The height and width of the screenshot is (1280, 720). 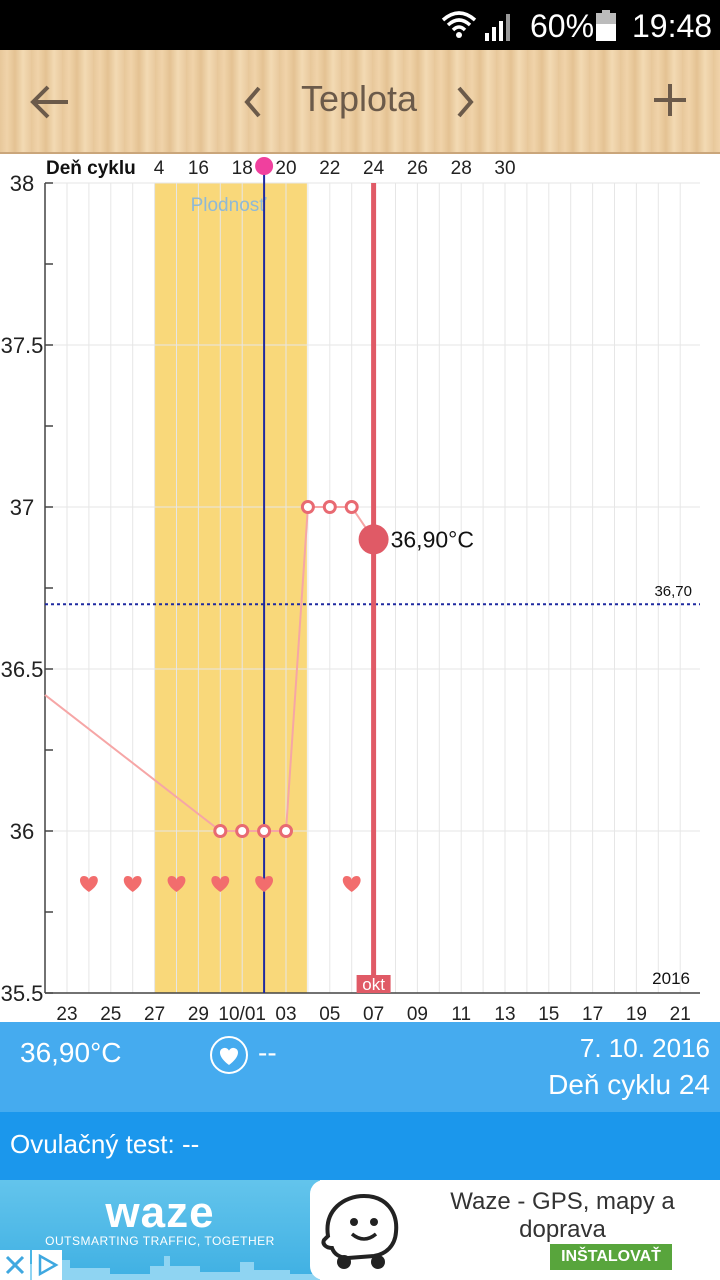 What do you see at coordinates (198, 1013) in the screenshot?
I see `x-tick-label: 29` at bounding box center [198, 1013].